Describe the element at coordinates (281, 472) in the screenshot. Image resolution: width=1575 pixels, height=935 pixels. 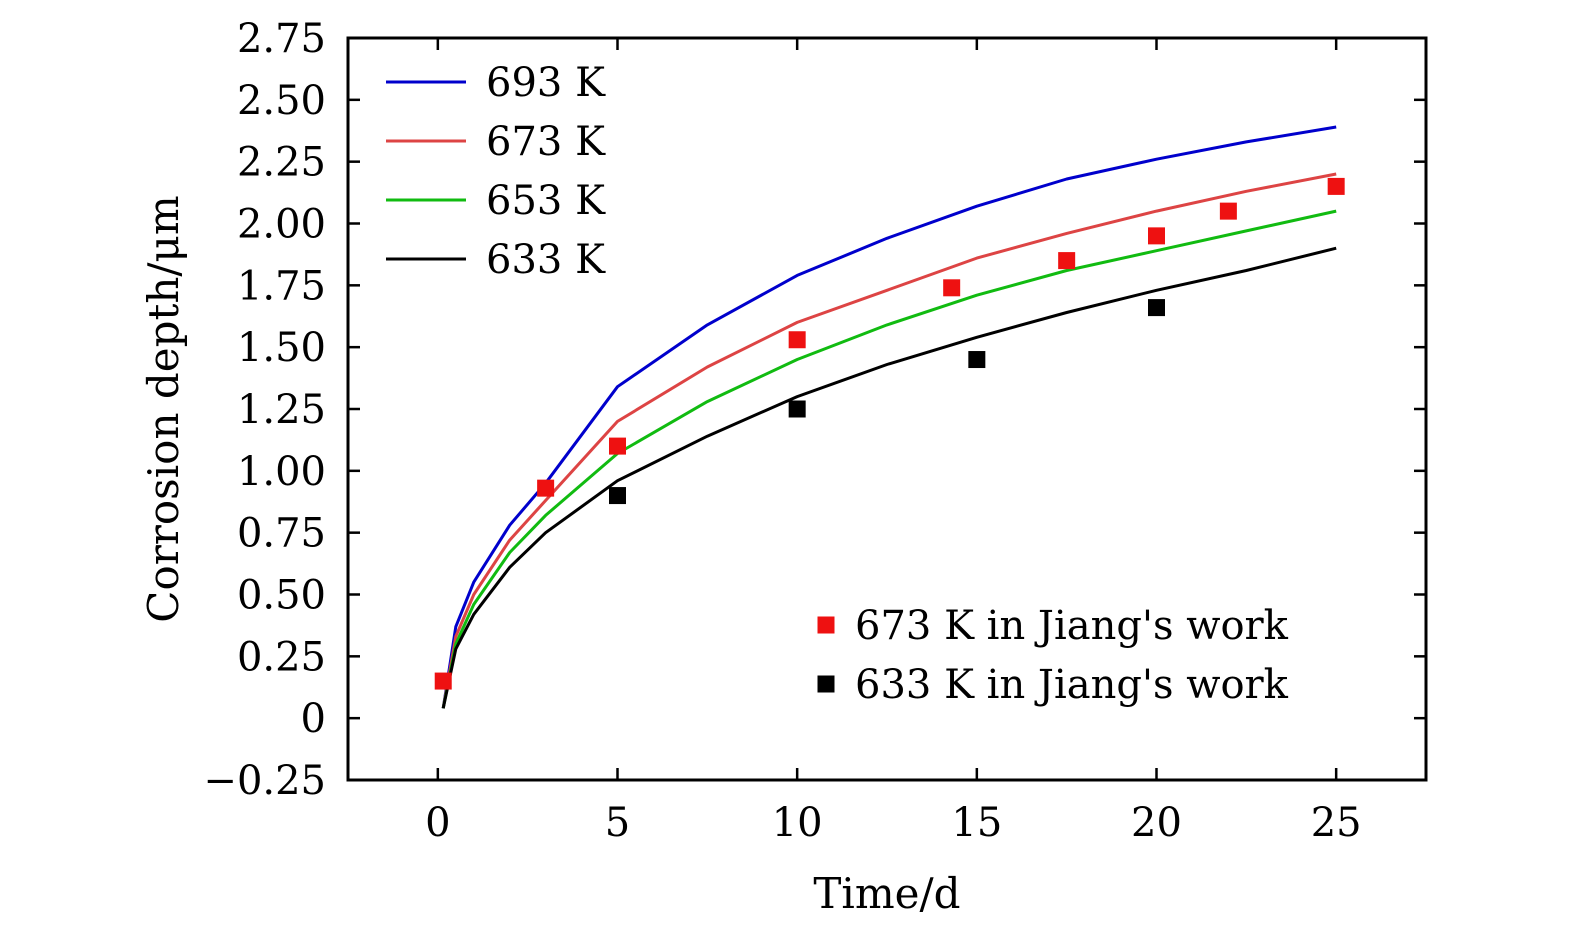
I see `y-tick-label: 1.00` at that location.